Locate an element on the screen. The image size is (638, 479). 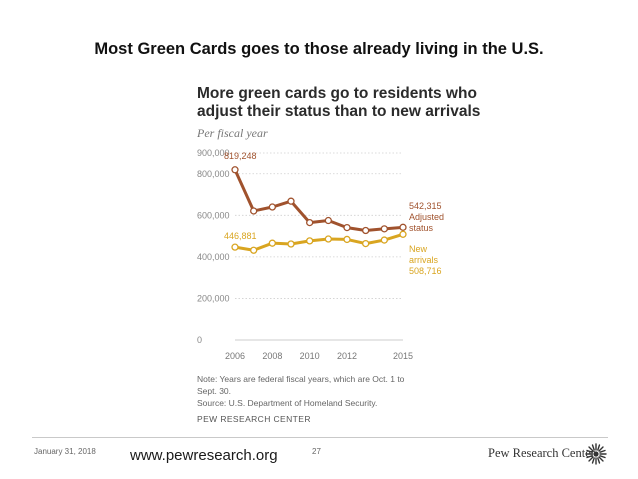
new-arrivals-series-name: New is located at coordinates (418, 249).